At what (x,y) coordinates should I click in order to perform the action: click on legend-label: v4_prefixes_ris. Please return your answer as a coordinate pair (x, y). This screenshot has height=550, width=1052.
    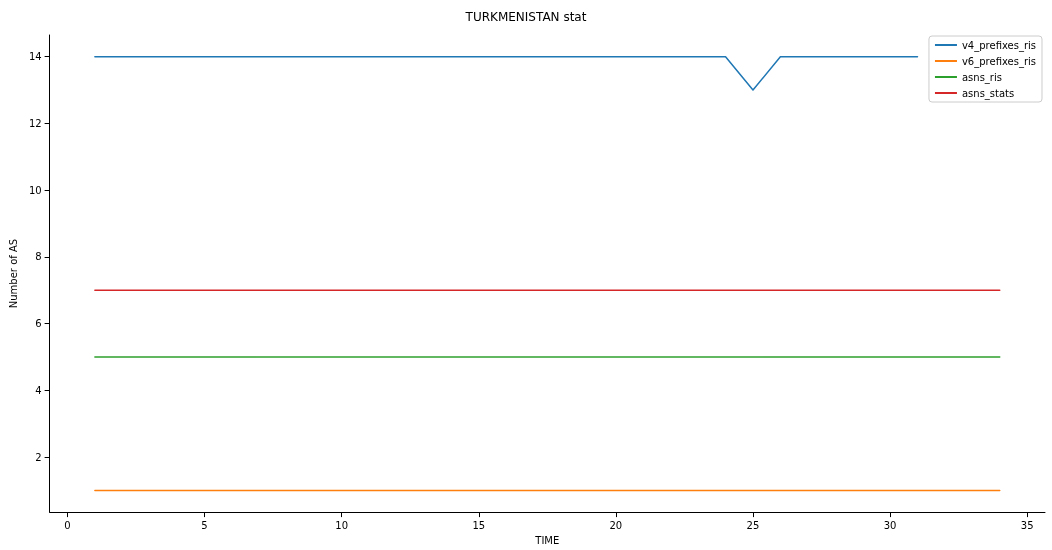
    Looking at the image, I should click on (998, 45).